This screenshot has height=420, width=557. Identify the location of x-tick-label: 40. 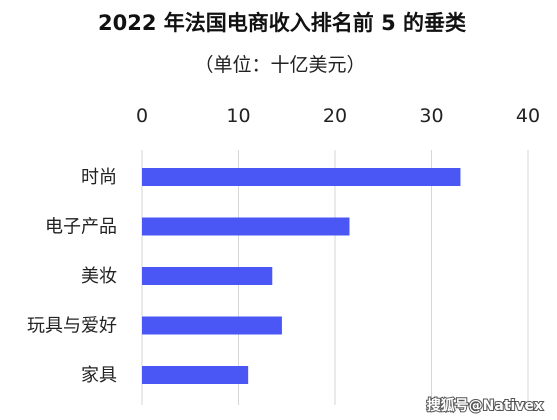
(528, 116).